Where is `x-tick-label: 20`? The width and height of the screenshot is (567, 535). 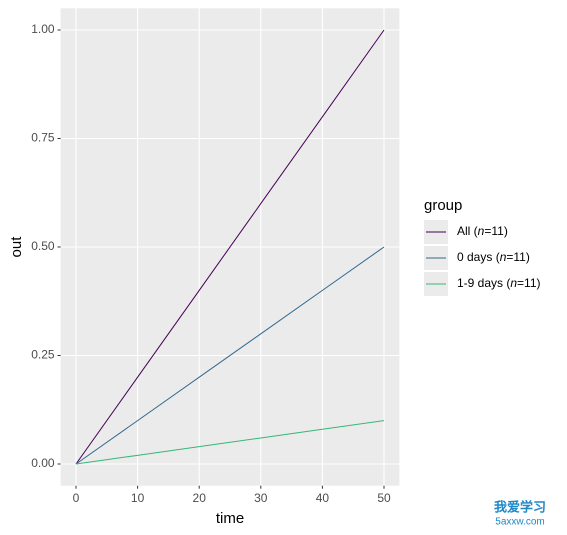 x-tick-label: 20 is located at coordinates (200, 498).